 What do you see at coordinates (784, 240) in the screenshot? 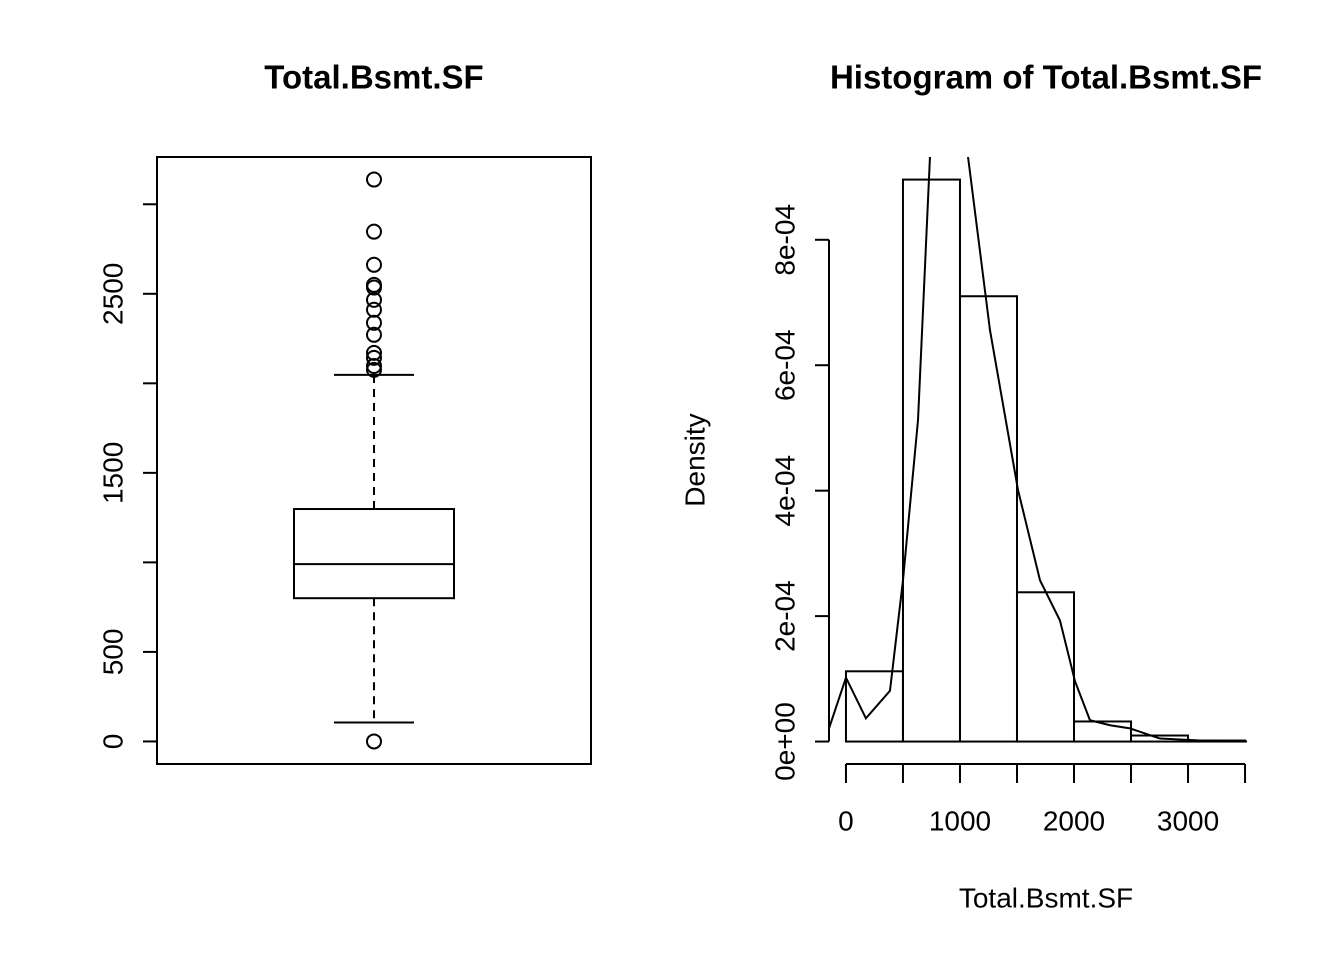
I see `y-tick-label: 8e-04` at bounding box center [784, 240].